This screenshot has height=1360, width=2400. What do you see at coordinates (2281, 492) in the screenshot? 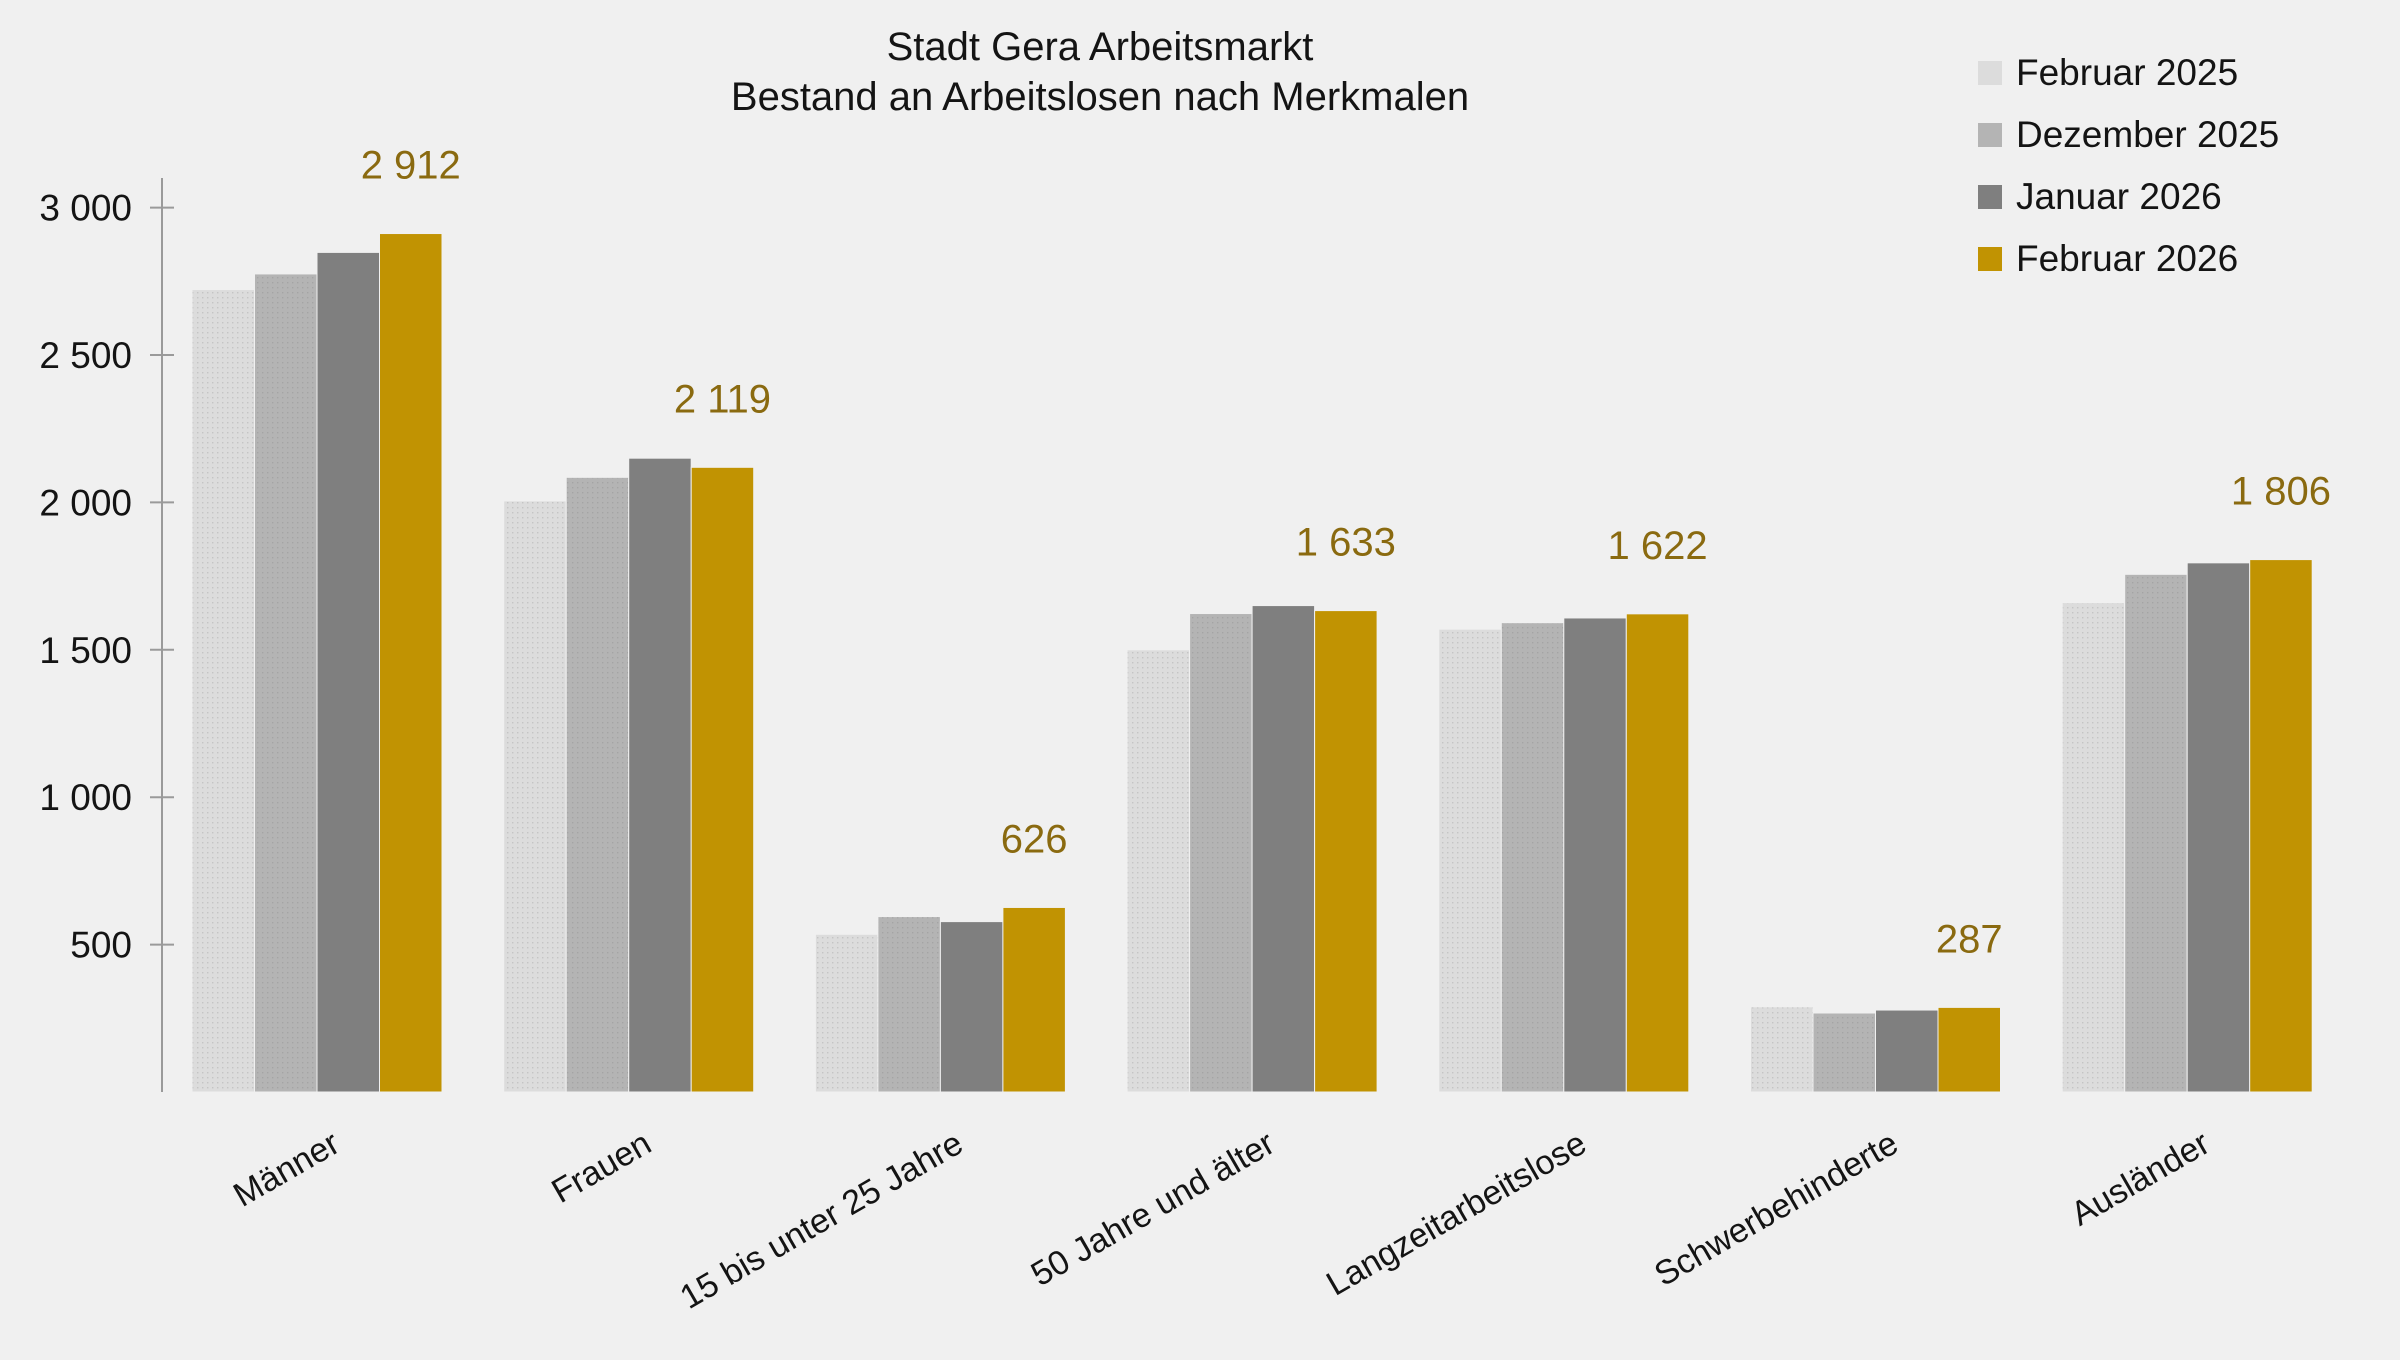
I see `value-label: 1 806` at bounding box center [2281, 492].